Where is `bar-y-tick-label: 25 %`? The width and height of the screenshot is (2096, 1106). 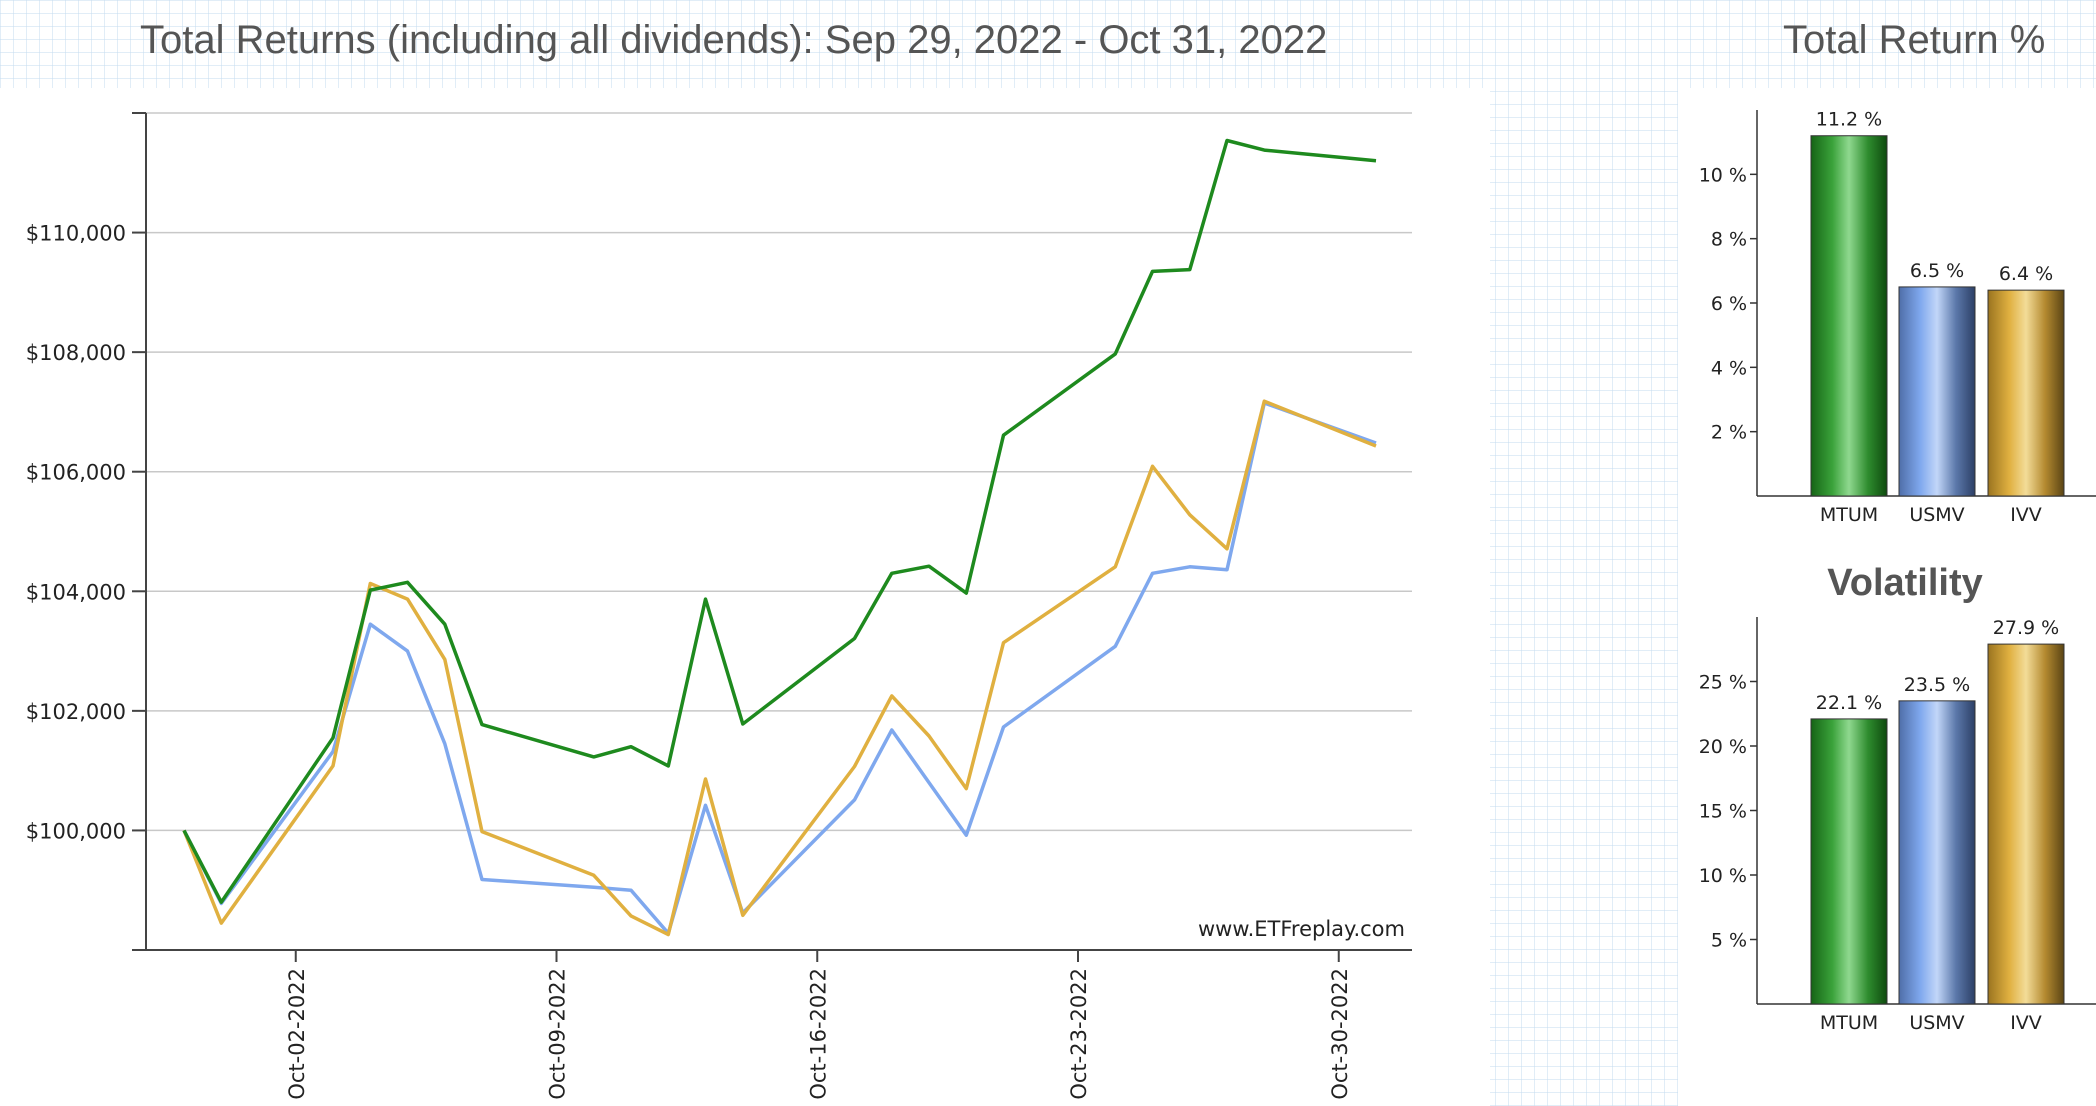
bar-y-tick-label: 25 % is located at coordinates (1723, 683).